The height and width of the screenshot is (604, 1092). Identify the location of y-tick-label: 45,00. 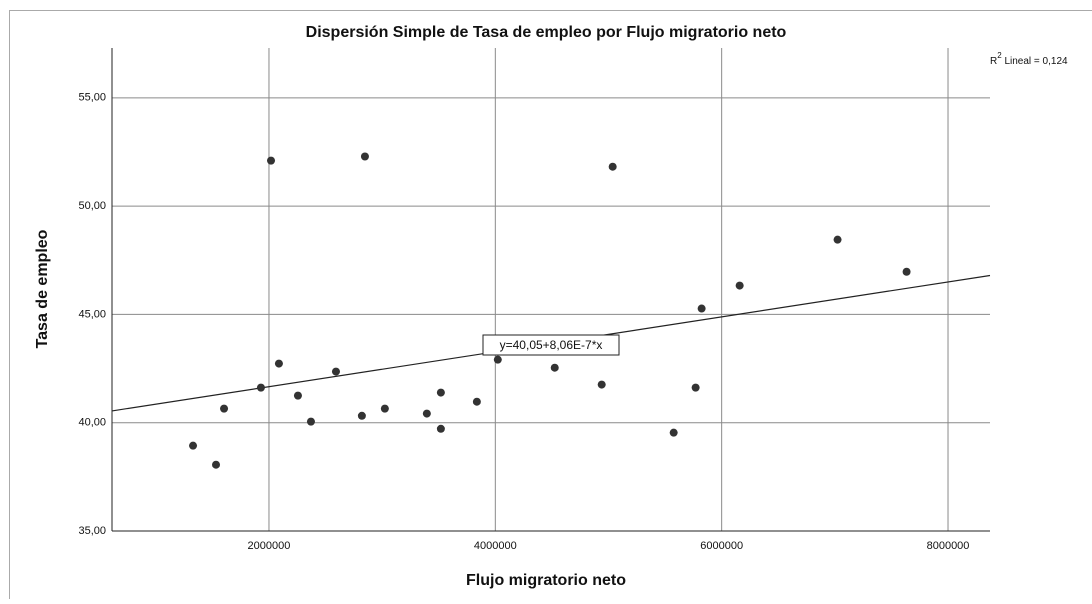
(92, 314).